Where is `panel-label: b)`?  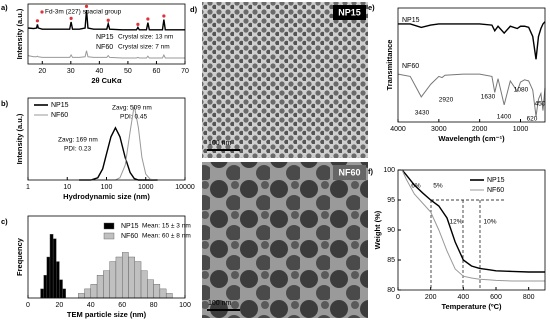
panel-label: b) is located at coordinates (5, 103).